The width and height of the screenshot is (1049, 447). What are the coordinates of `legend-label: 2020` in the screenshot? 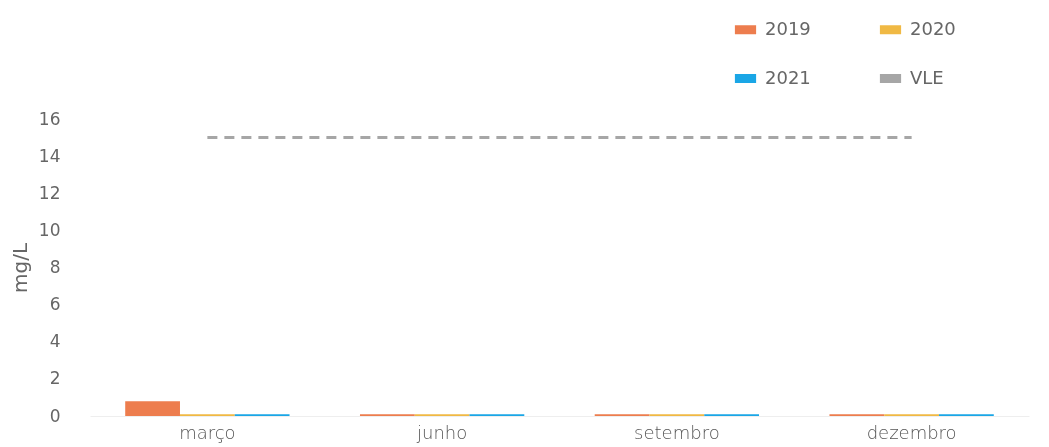 It's located at (933, 28).